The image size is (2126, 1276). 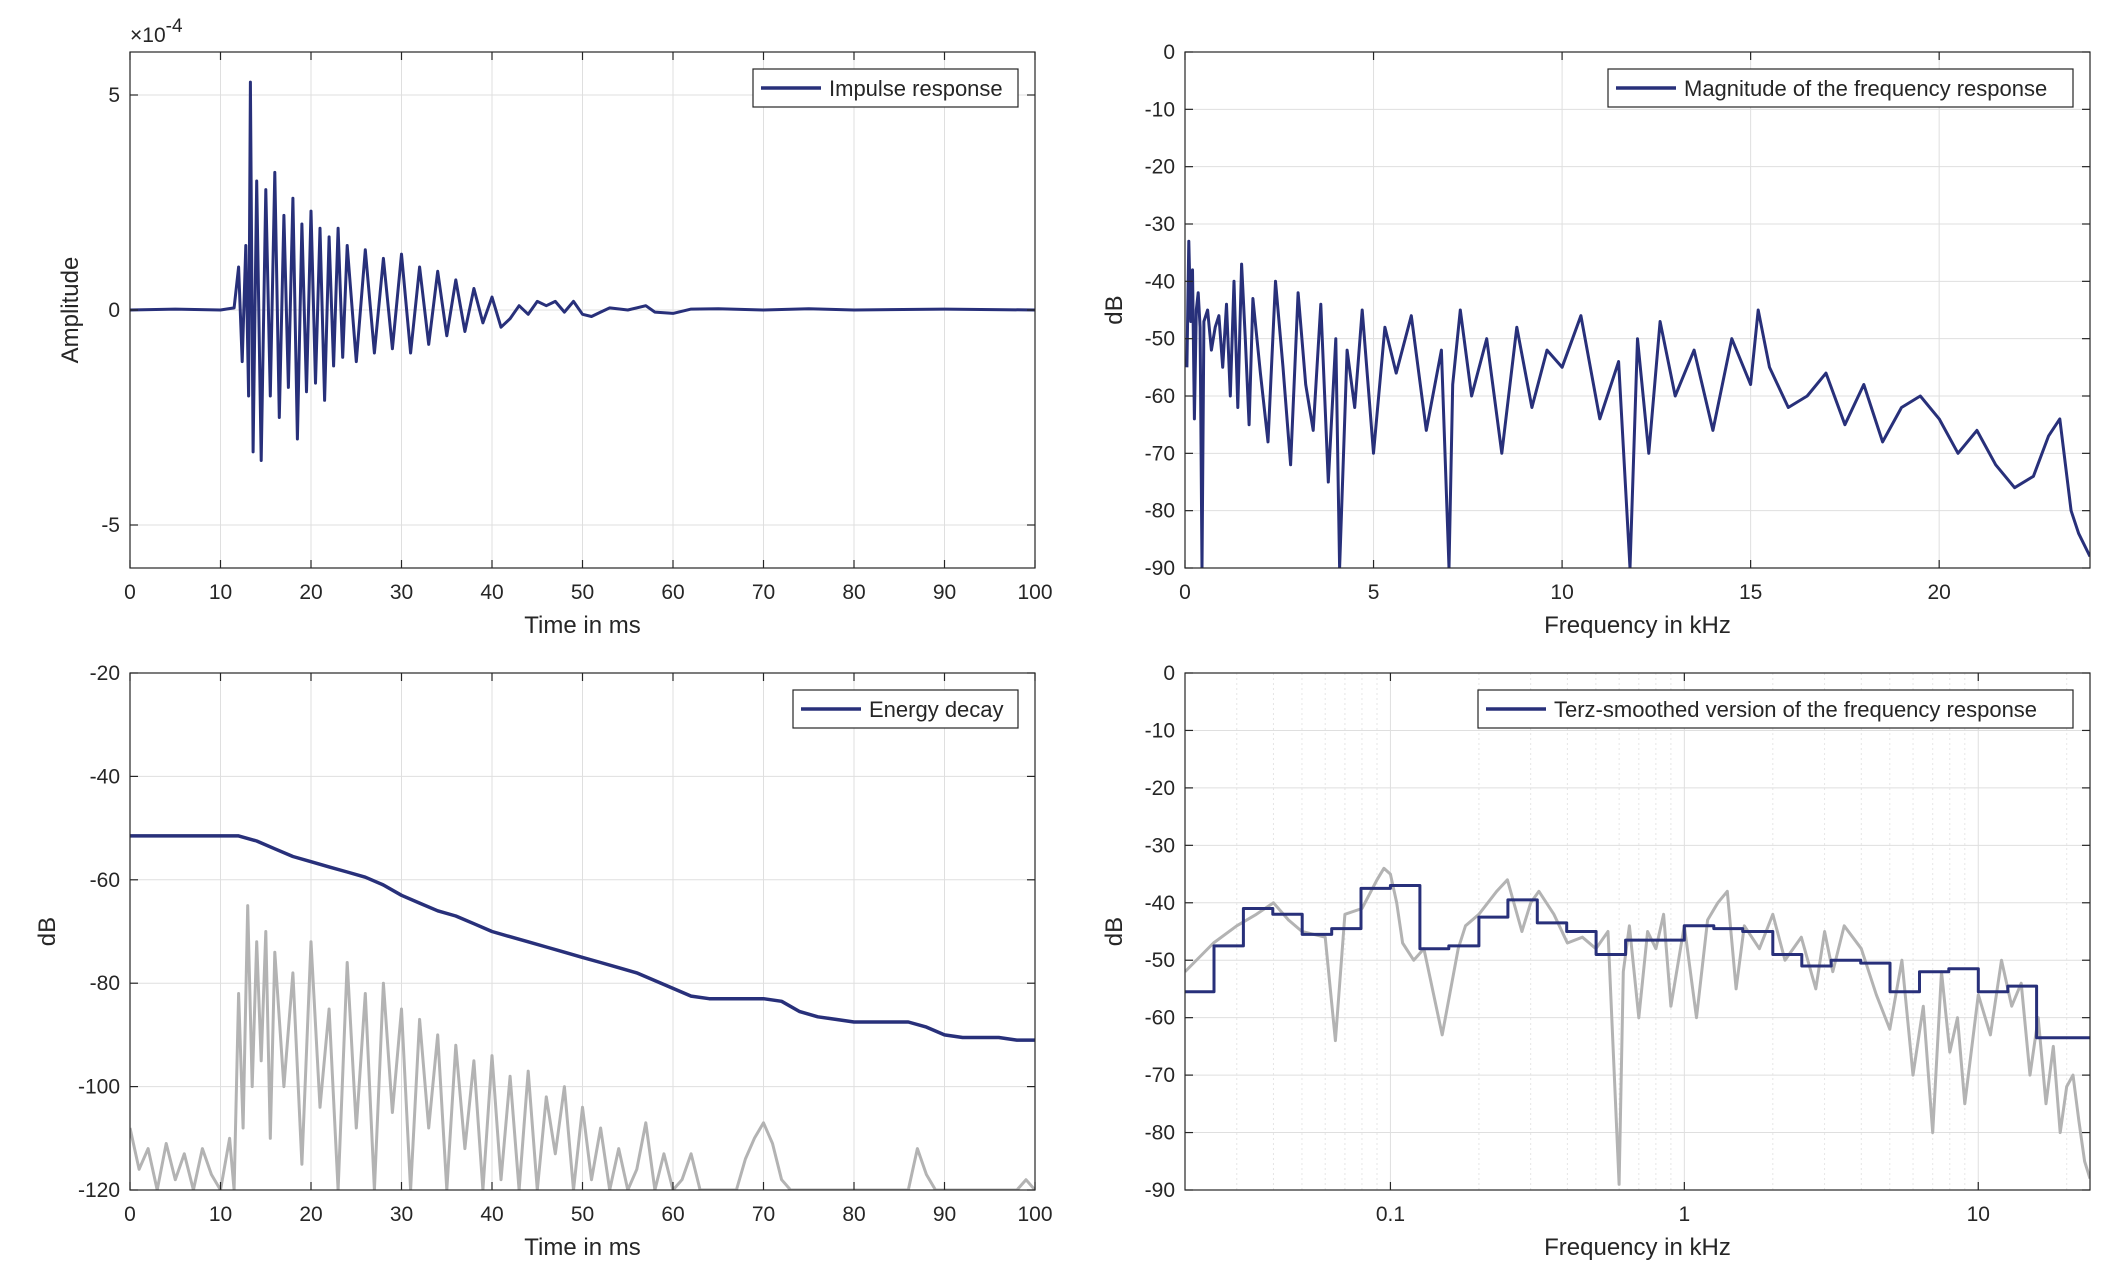 What do you see at coordinates (1637, 403) in the screenshot?
I see `magnitude-series-primary-line` at bounding box center [1637, 403].